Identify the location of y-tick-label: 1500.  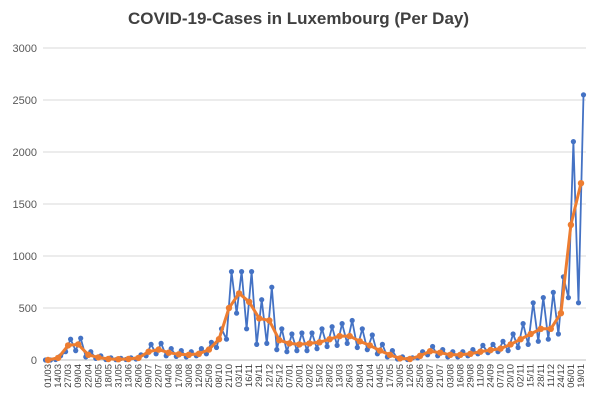
(25, 205).